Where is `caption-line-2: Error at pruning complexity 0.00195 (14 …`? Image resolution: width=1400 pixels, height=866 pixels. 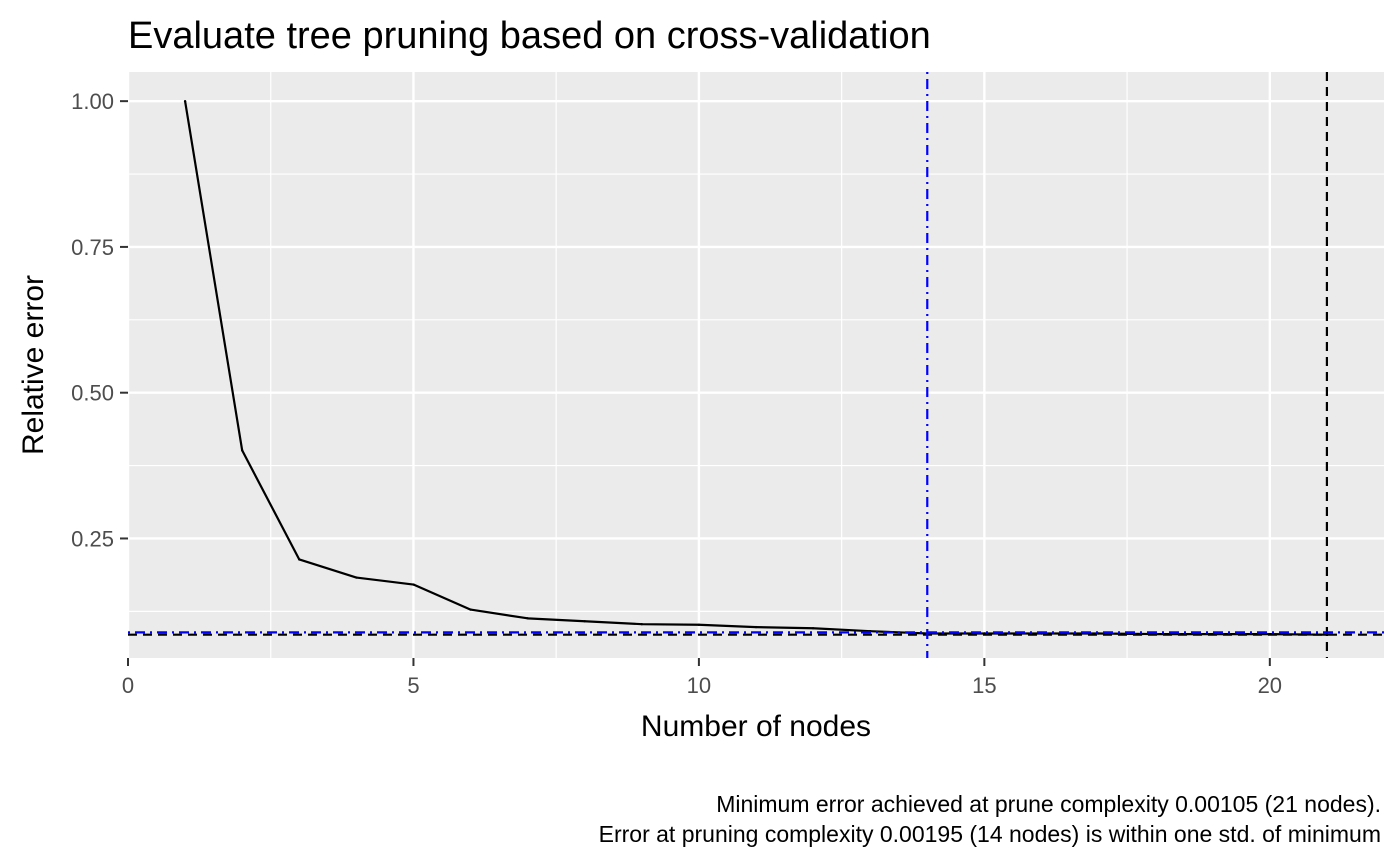
caption-line-2: Error at pruning complexity 0.00195 (14 … is located at coordinates (990, 834).